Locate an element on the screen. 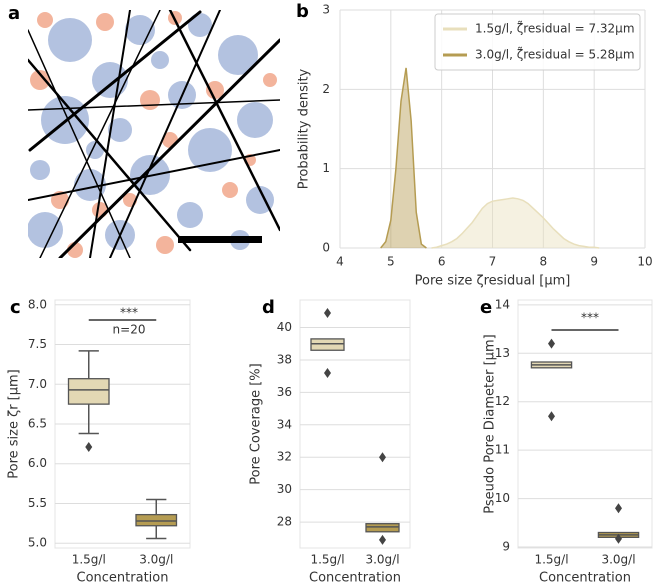 The height and width of the screenshot is (587, 655). y-axis-label: Pore size ζr [μm] is located at coordinates (14, 423).